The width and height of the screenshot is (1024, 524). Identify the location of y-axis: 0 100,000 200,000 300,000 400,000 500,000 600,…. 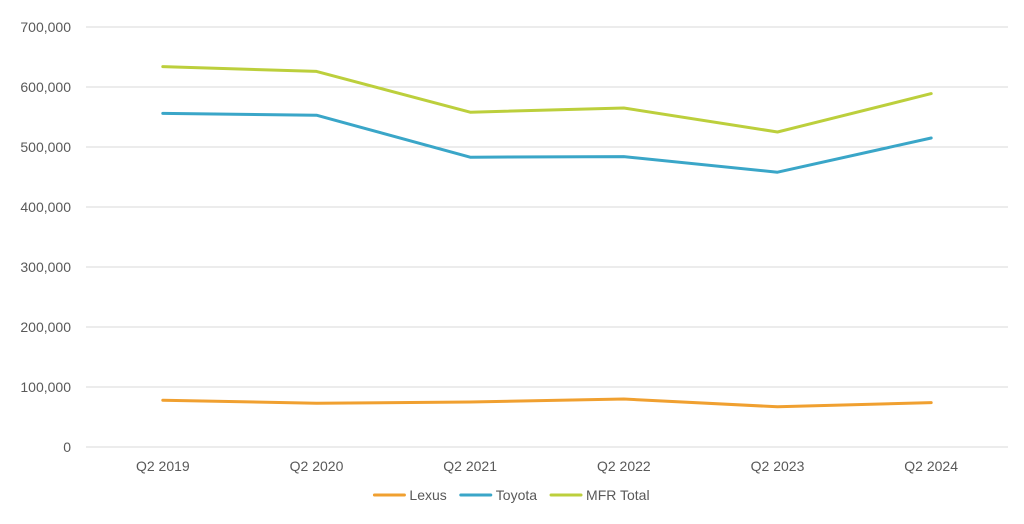
(45, 237).